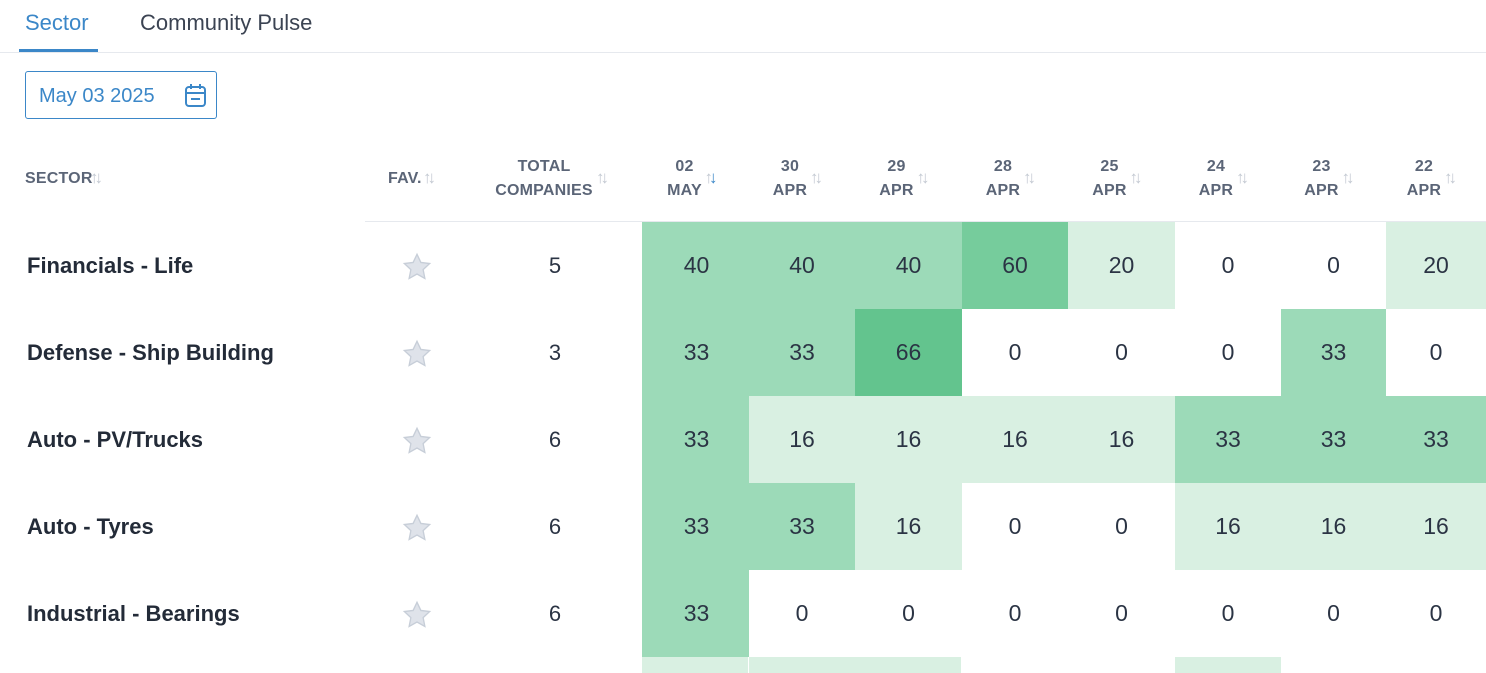 The image size is (1486, 673). What do you see at coordinates (90, 526) in the screenshot?
I see `sector-name: Auto - Tyres` at bounding box center [90, 526].